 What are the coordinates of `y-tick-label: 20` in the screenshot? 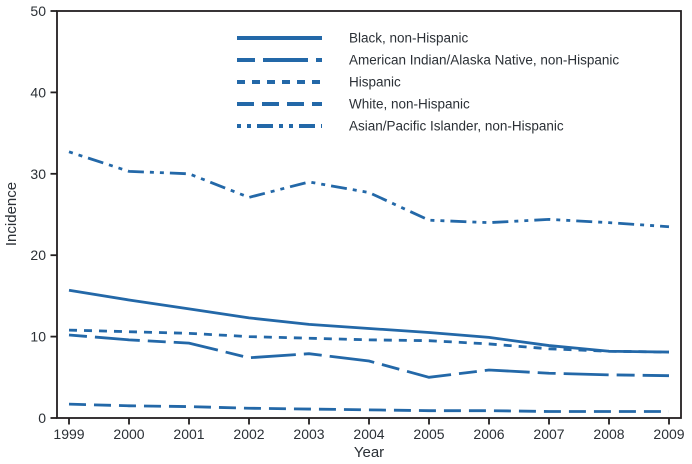 It's located at (38, 255).